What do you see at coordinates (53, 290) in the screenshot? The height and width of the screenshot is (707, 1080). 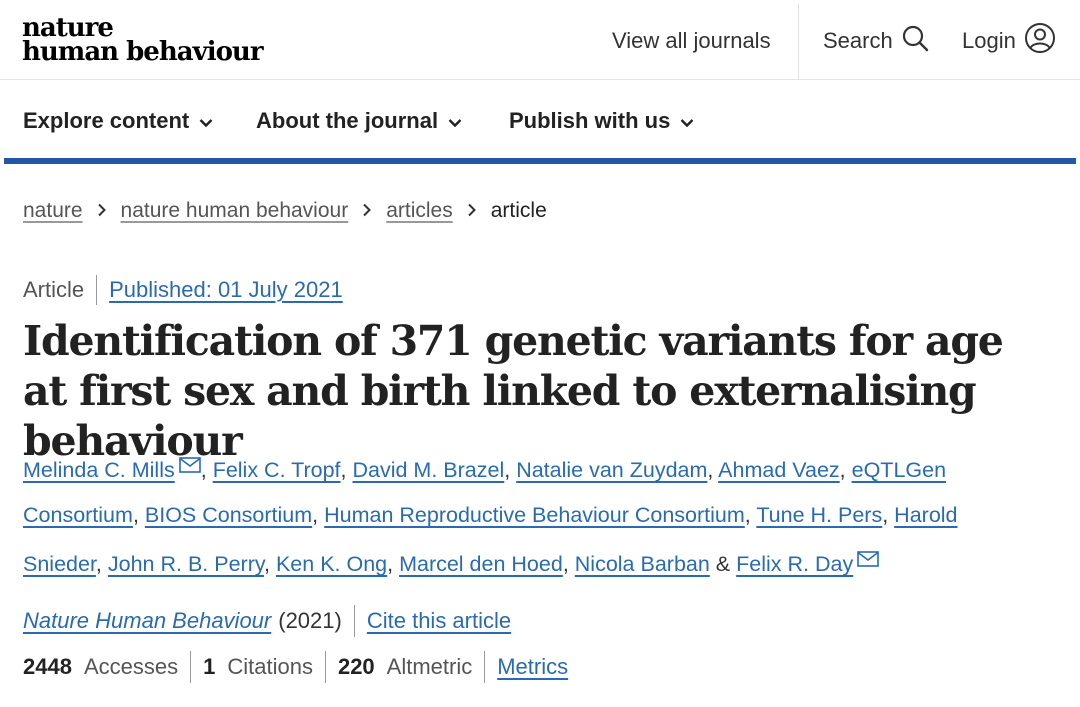 I see `article-type: Article` at bounding box center [53, 290].